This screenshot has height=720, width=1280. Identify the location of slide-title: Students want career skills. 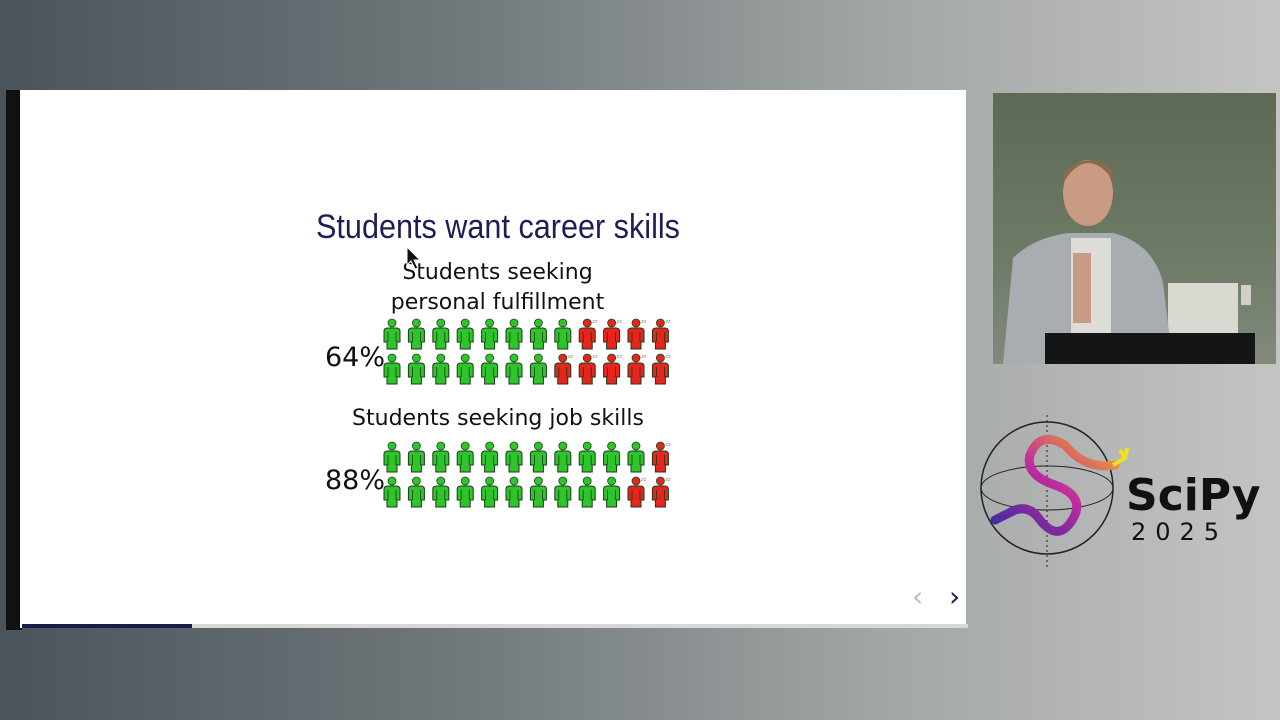
(498, 227).